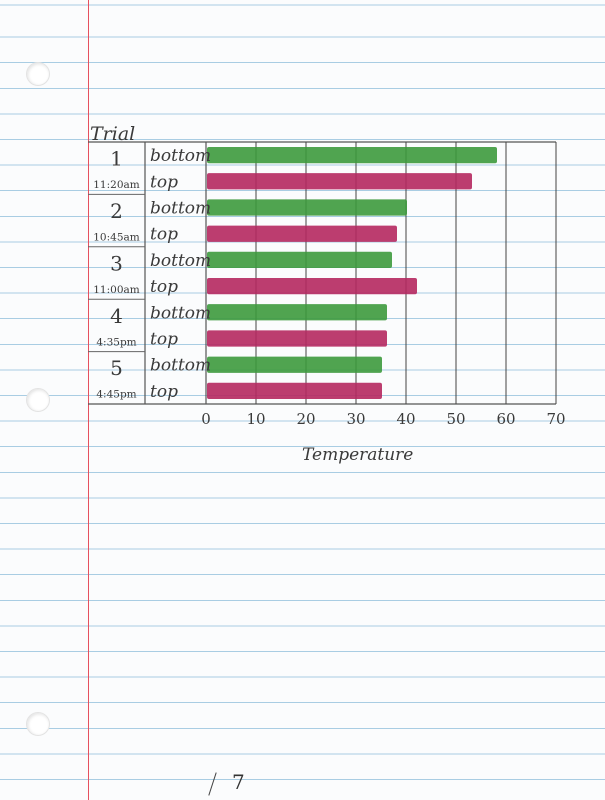 The image size is (605, 800). I want to click on trial-number: 2, so click(116, 211).